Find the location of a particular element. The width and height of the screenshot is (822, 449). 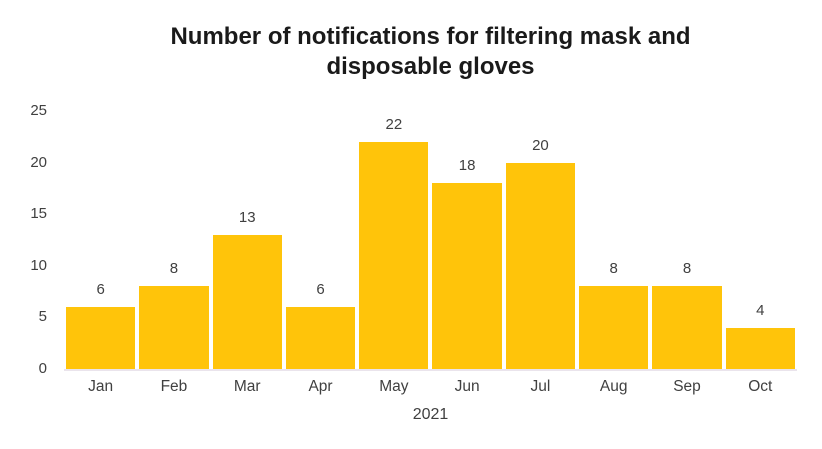

bar-slot-sep: 8 is located at coordinates (686, 240).